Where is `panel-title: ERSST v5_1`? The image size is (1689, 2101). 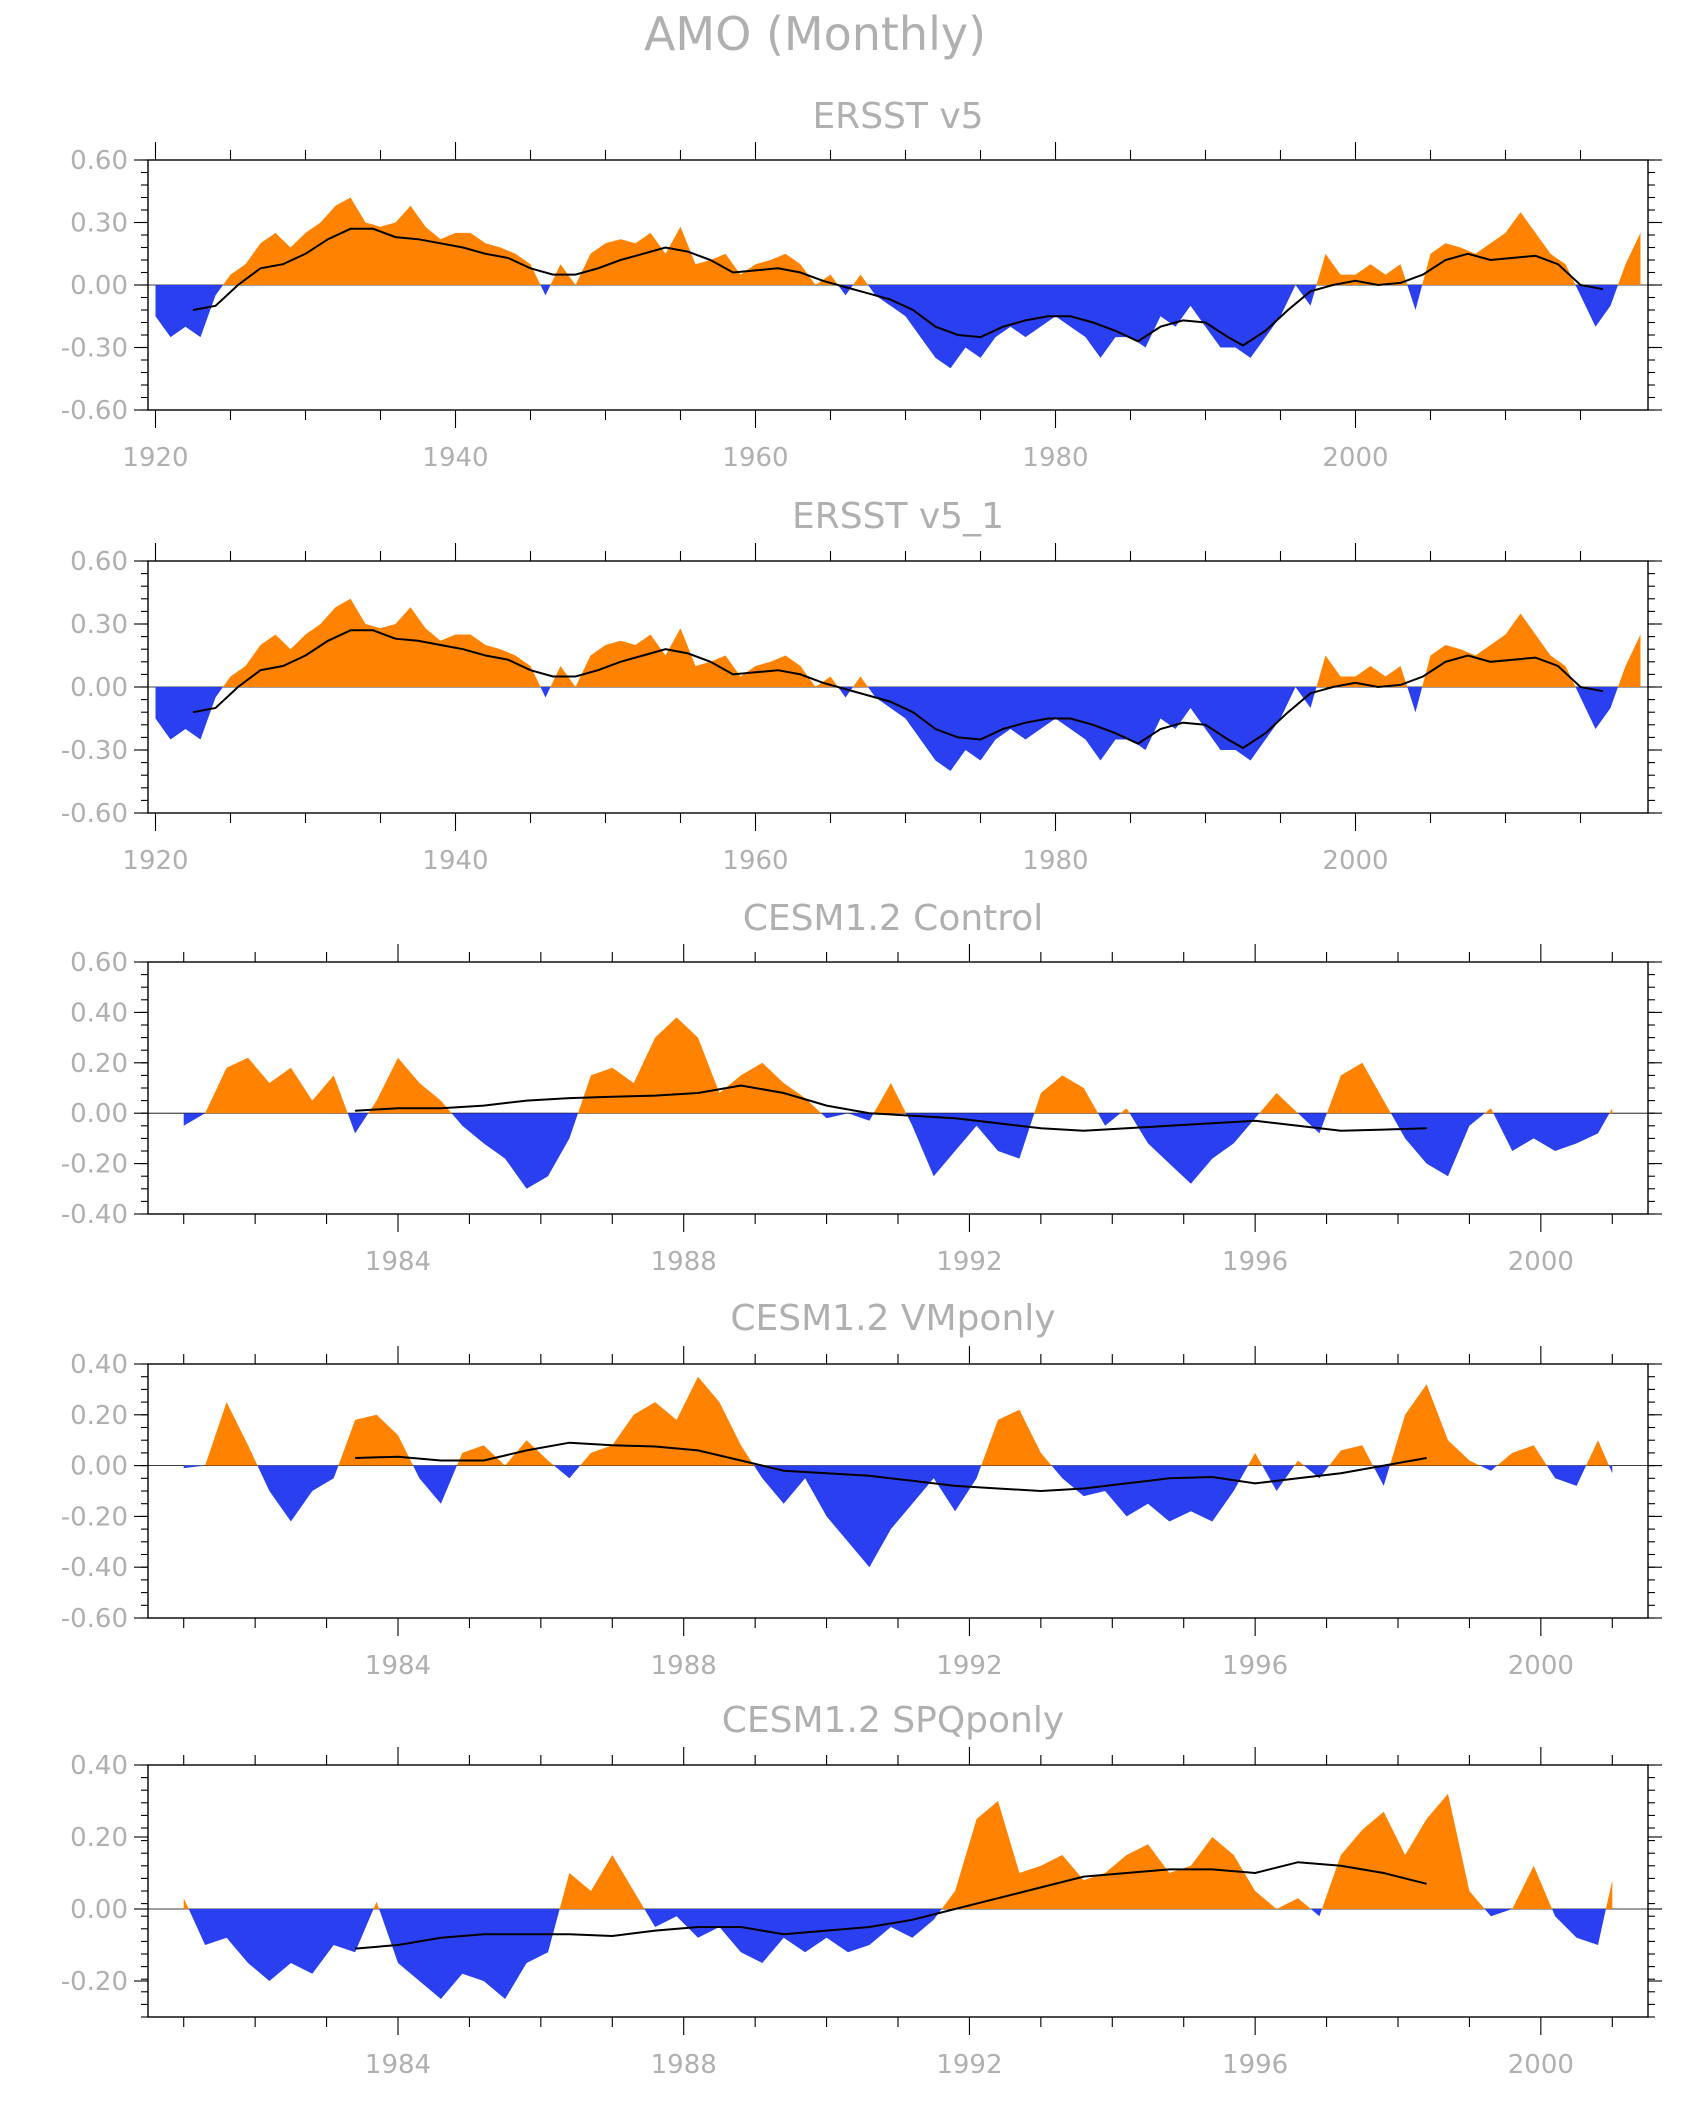
panel-title: ERSST v5_1 is located at coordinates (898, 516).